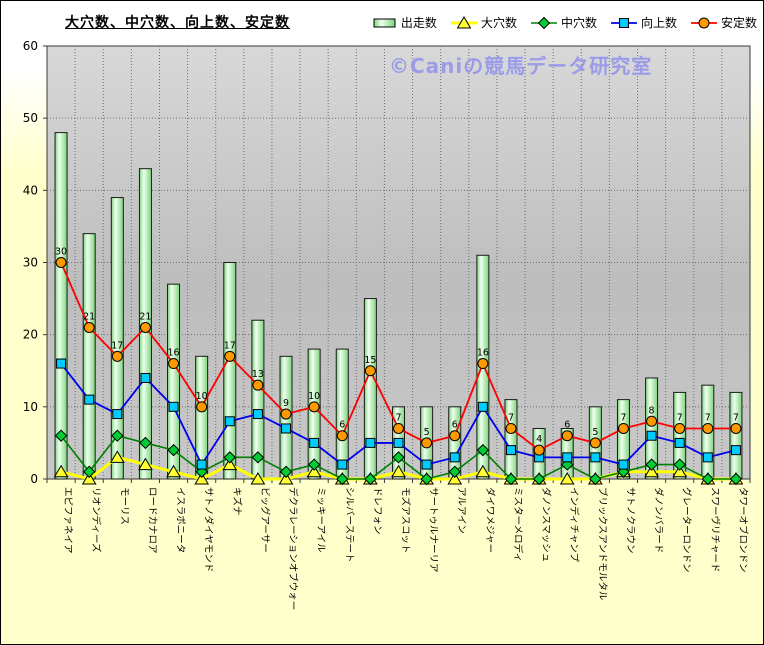 The image size is (764, 645). Describe the element at coordinates (30, 263) in the screenshot. I see `y-axis-label: 30` at that location.